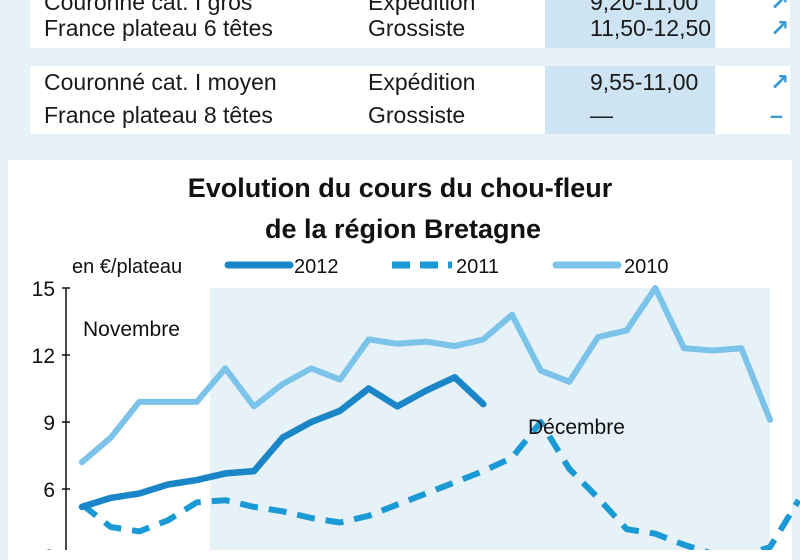 Image resolution: width=800 pixels, height=560 pixels. Describe the element at coordinates (644, 7) in the screenshot. I see `price-range: 9,20-11,00` at that location.